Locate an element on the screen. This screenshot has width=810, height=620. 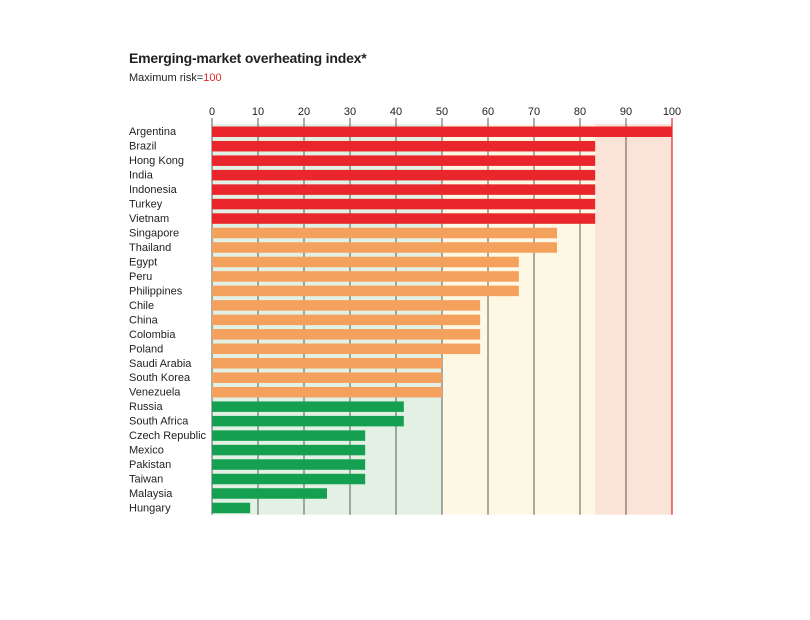
x-tick-label-90: 90 is located at coordinates (626, 112).